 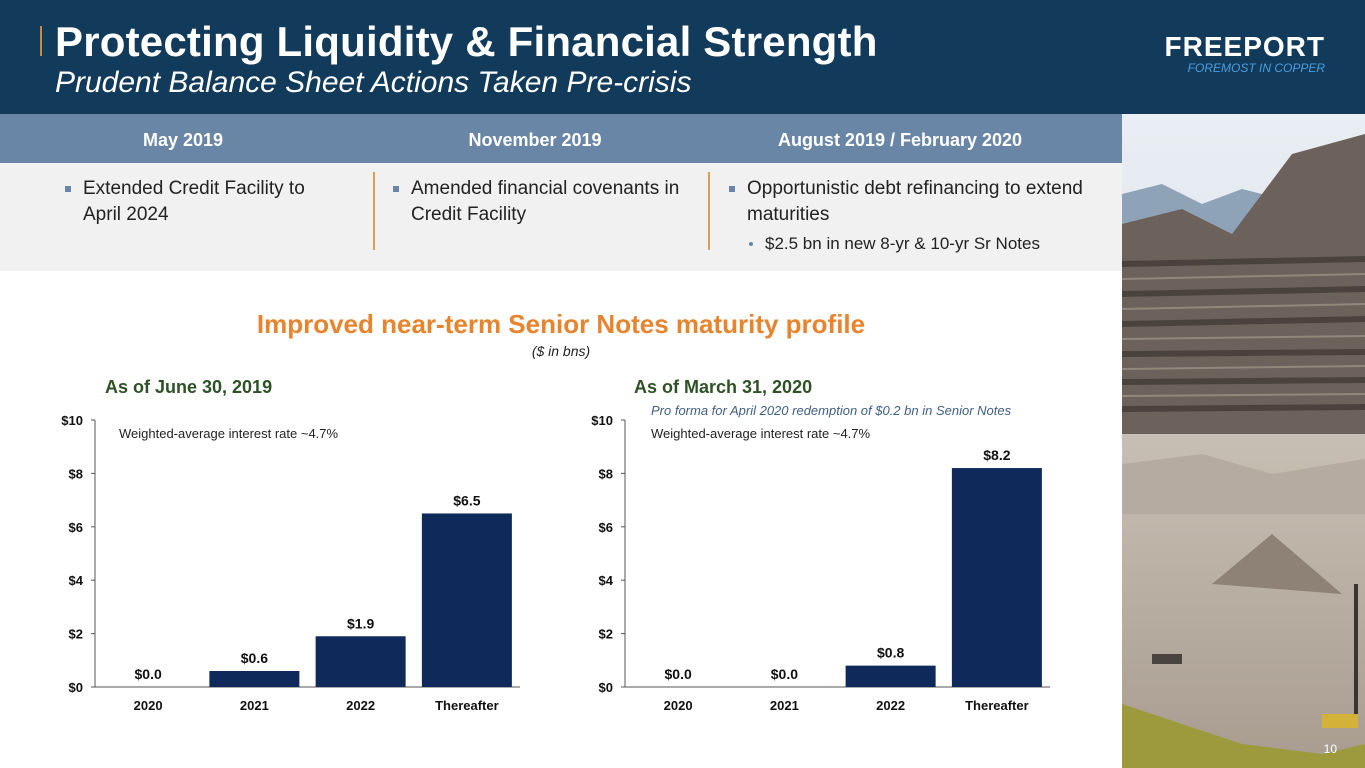 What do you see at coordinates (751, 244) in the screenshot?
I see `bullet-dot-icon` at bounding box center [751, 244].